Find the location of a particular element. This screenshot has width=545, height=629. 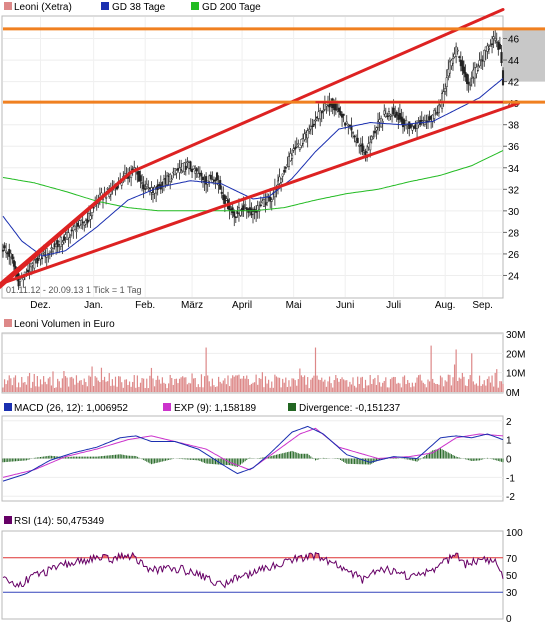

macd-ytick-label: -2 is located at coordinates (510, 497).